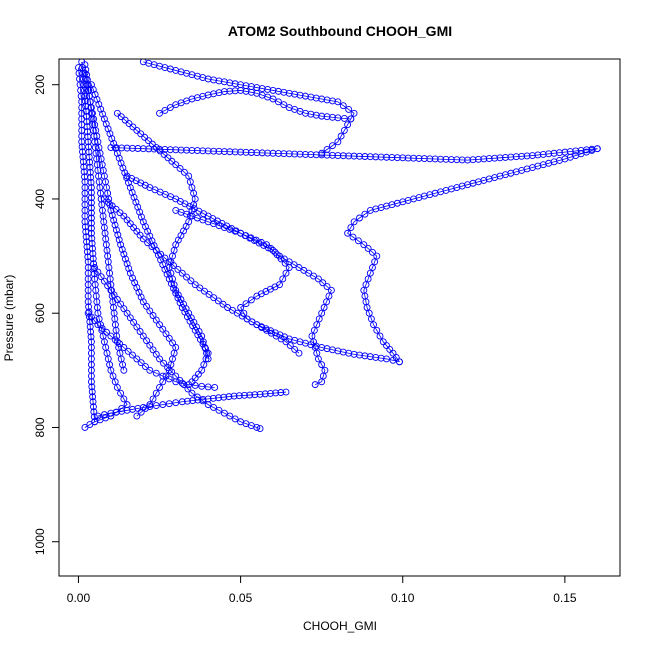 The image size is (650, 650). I want to click on x-axis-label: CHOOH_GMI, so click(340, 626).